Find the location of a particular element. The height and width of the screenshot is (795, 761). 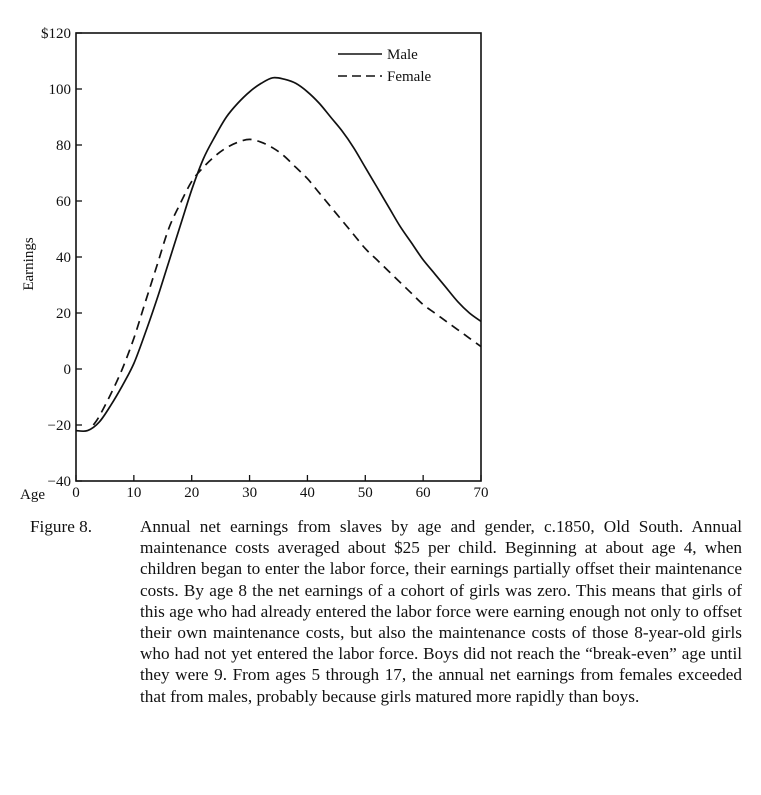

y-tick-label: 20 is located at coordinates (63, 314).